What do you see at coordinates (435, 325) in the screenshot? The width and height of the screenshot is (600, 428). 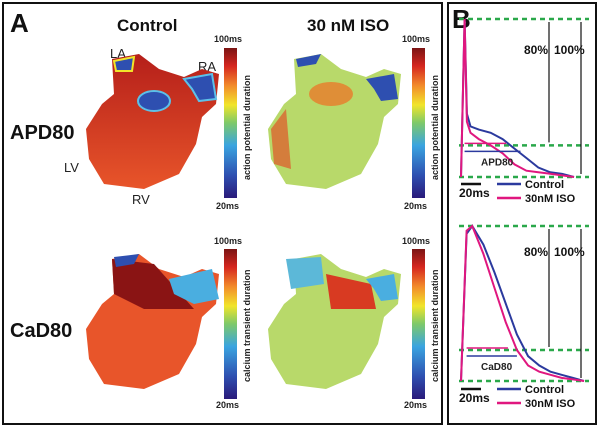 I see `colorbar4-title: calcium transient duration` at bounding box center [435, 325].